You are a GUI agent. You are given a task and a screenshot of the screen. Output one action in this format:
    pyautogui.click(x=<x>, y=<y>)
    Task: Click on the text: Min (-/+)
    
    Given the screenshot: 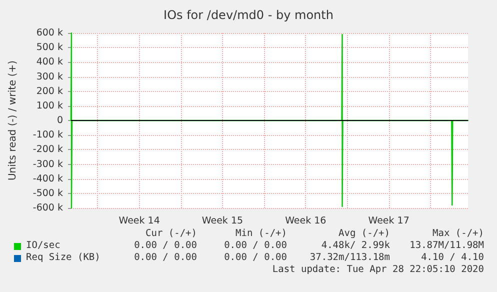 What is the action you would take?
    pyautogui.click(x=261, y=233)
    